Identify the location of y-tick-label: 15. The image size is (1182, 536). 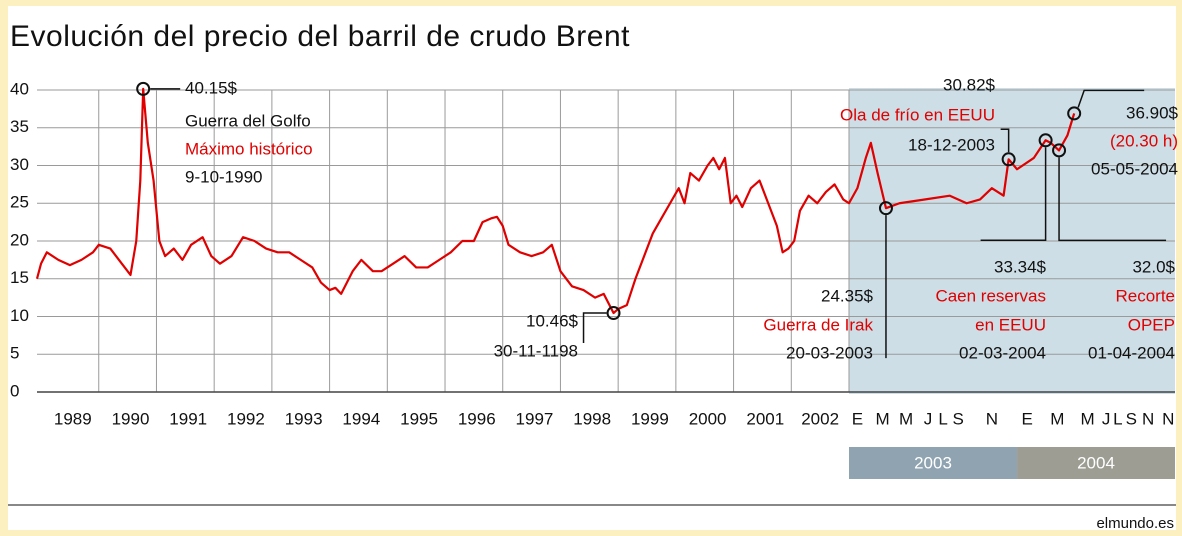
(19, 277).